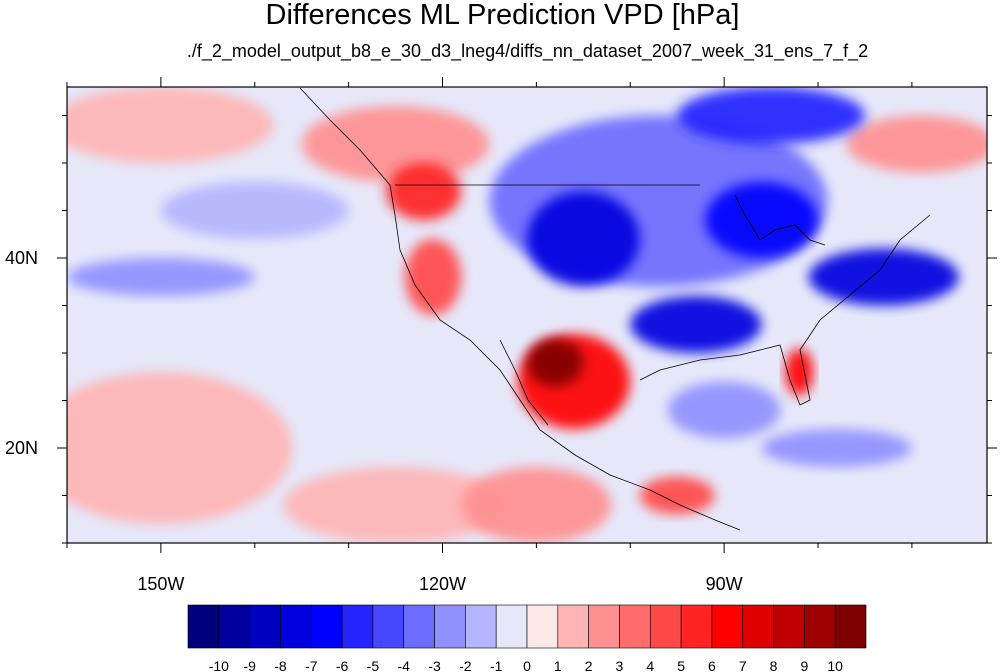 This screenshot has width=1005, height=672. I want to click on colorbar-label: 9, so click(804, 665).